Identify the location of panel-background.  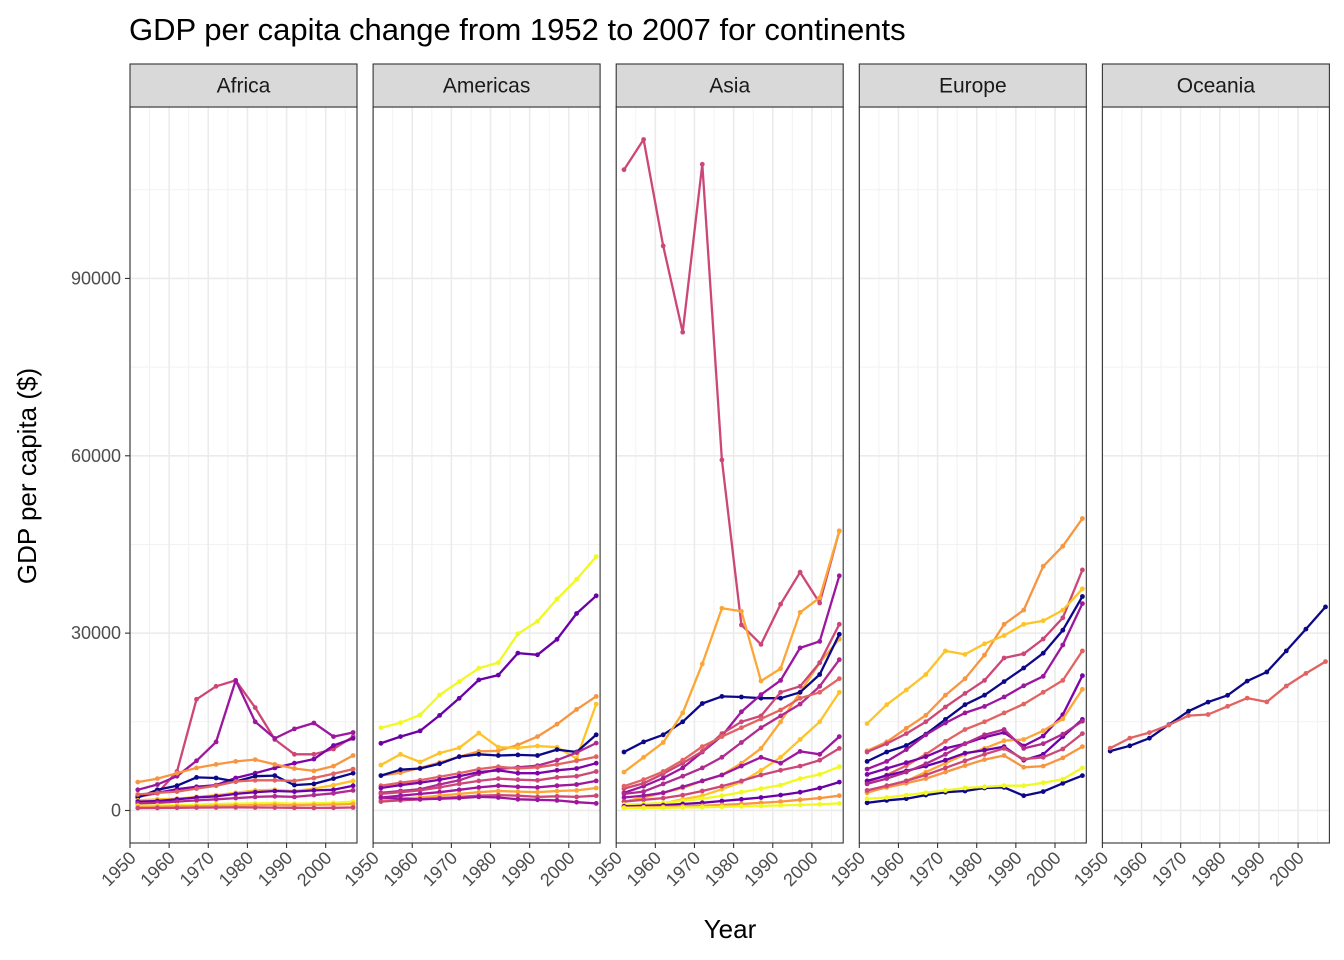
(730, 475).